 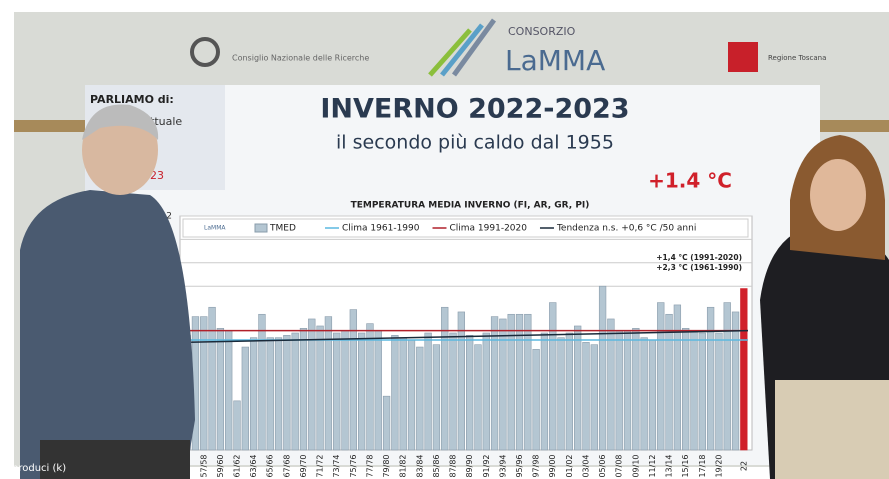 I want to click on x-tick-label: 17/18, so click(x=702, y=465).